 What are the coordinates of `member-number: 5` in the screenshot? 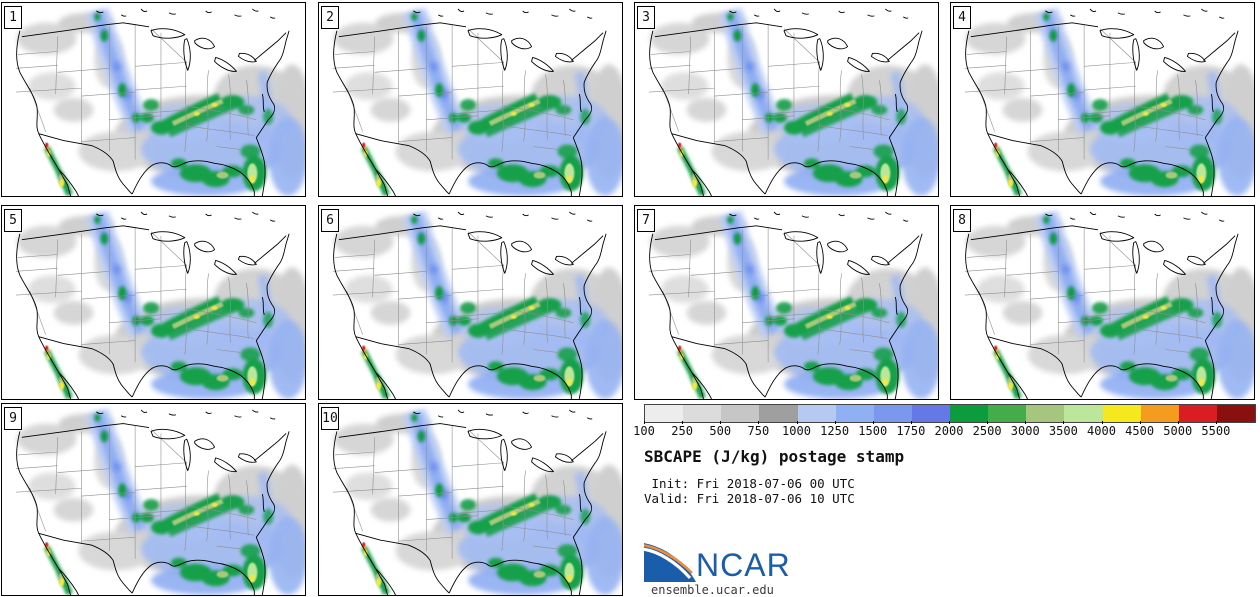 It's located at (13, 220).